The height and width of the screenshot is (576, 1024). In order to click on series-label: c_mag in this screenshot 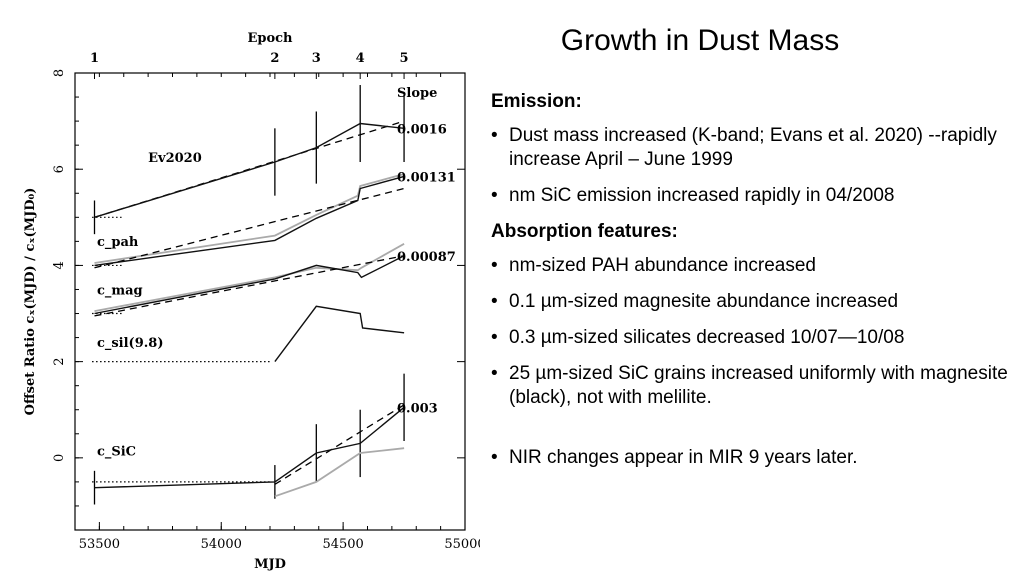, I will do `click(120, 290)`.